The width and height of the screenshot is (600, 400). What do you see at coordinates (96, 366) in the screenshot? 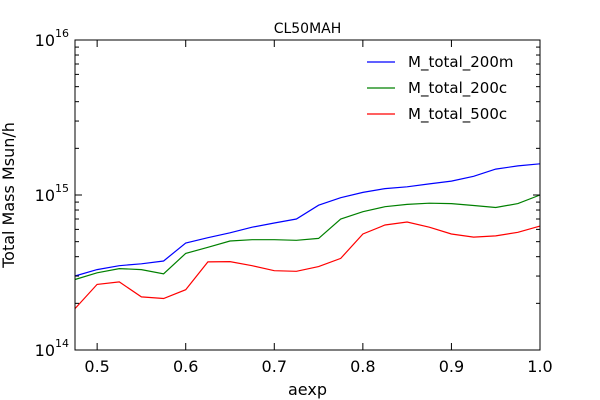
I see `x-tick-label: 0.5` at bounding box center [96, 366].